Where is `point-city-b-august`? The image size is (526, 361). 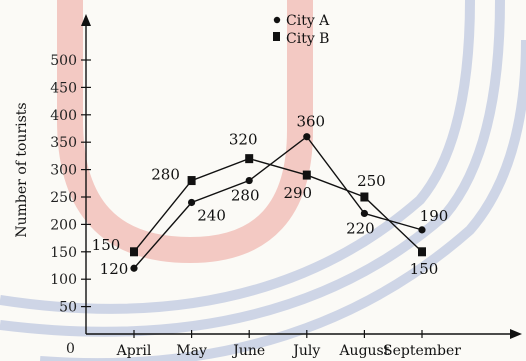 point-city-b-august is located at coordinates (364, 197).